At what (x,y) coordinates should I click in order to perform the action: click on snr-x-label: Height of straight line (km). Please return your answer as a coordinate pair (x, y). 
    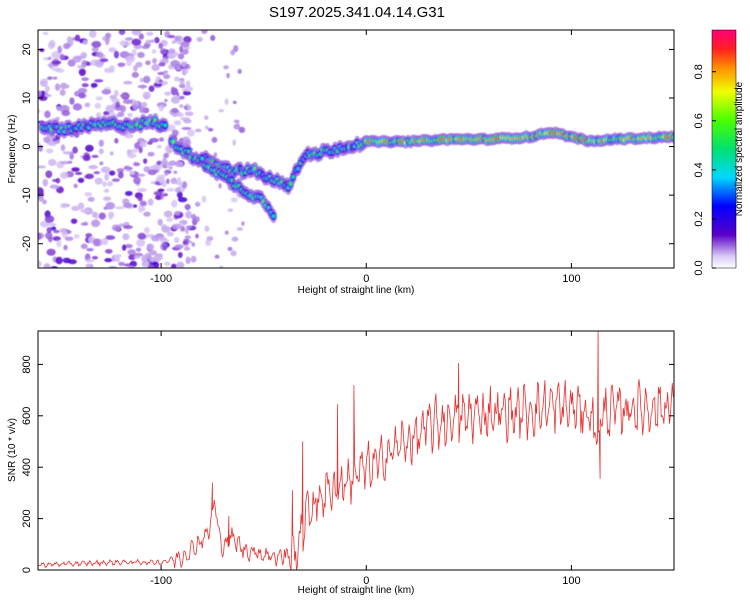
    Looking at the image, I should click on (356, 590).